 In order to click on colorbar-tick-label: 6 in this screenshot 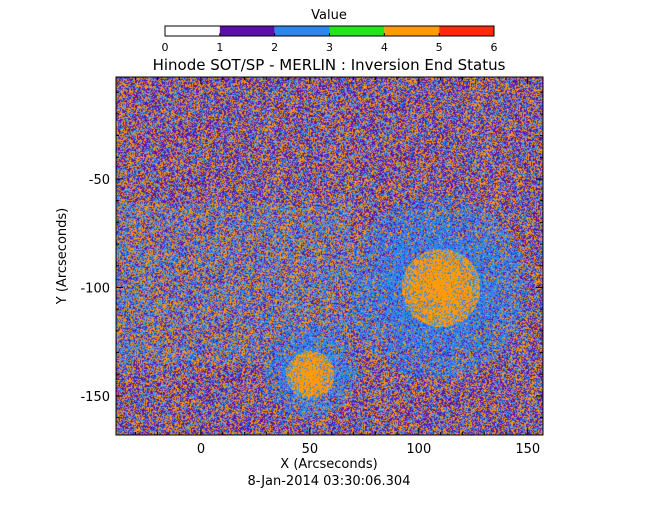, I will do `click(494, 47)`.